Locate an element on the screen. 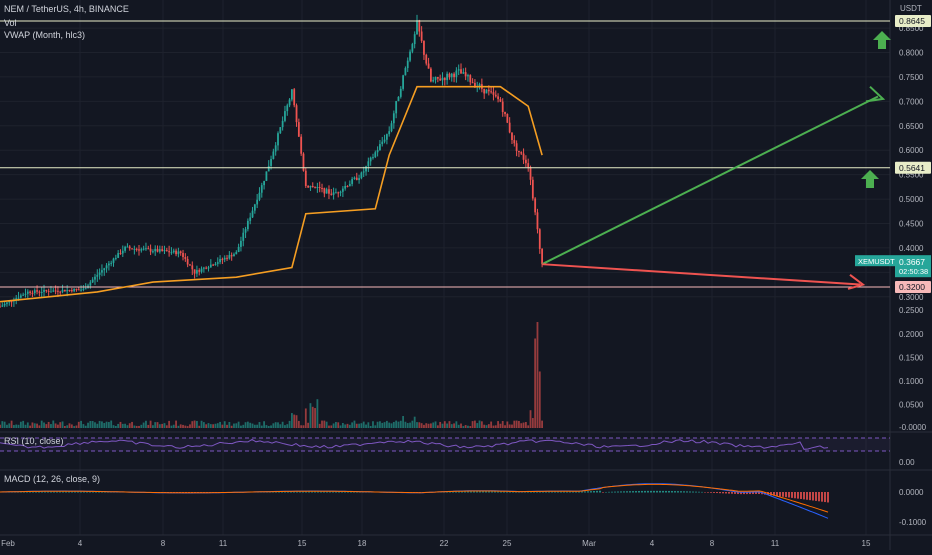 The image size is (932, 555). currency-label: USDT is located at coordinates (911, 8).